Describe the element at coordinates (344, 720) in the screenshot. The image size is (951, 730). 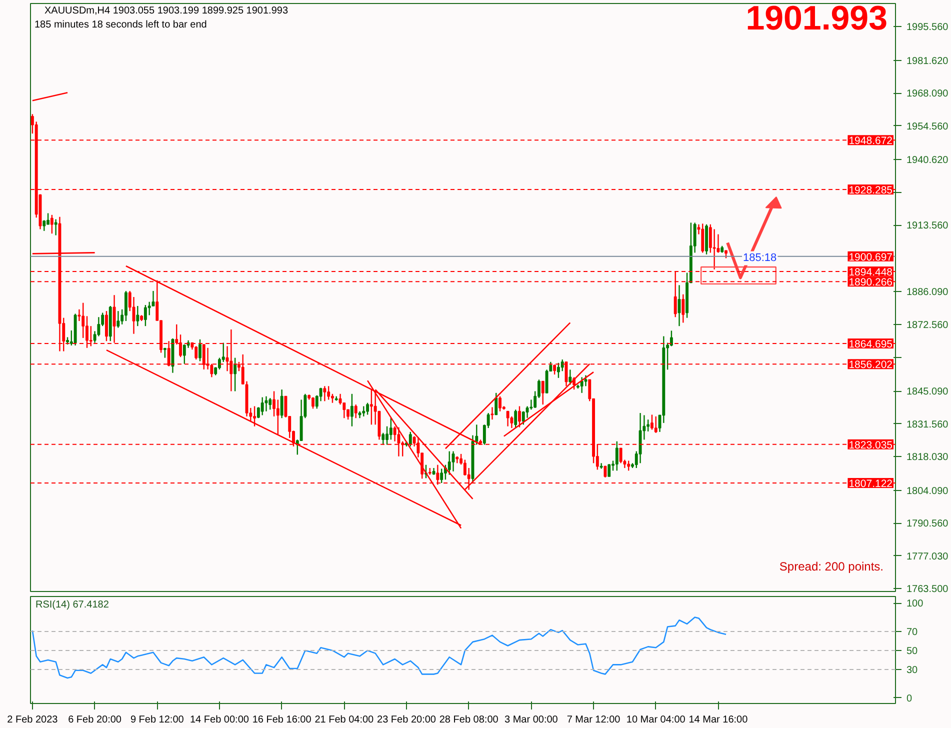
I see `category-label: 21 Feb 04:00` at that location.